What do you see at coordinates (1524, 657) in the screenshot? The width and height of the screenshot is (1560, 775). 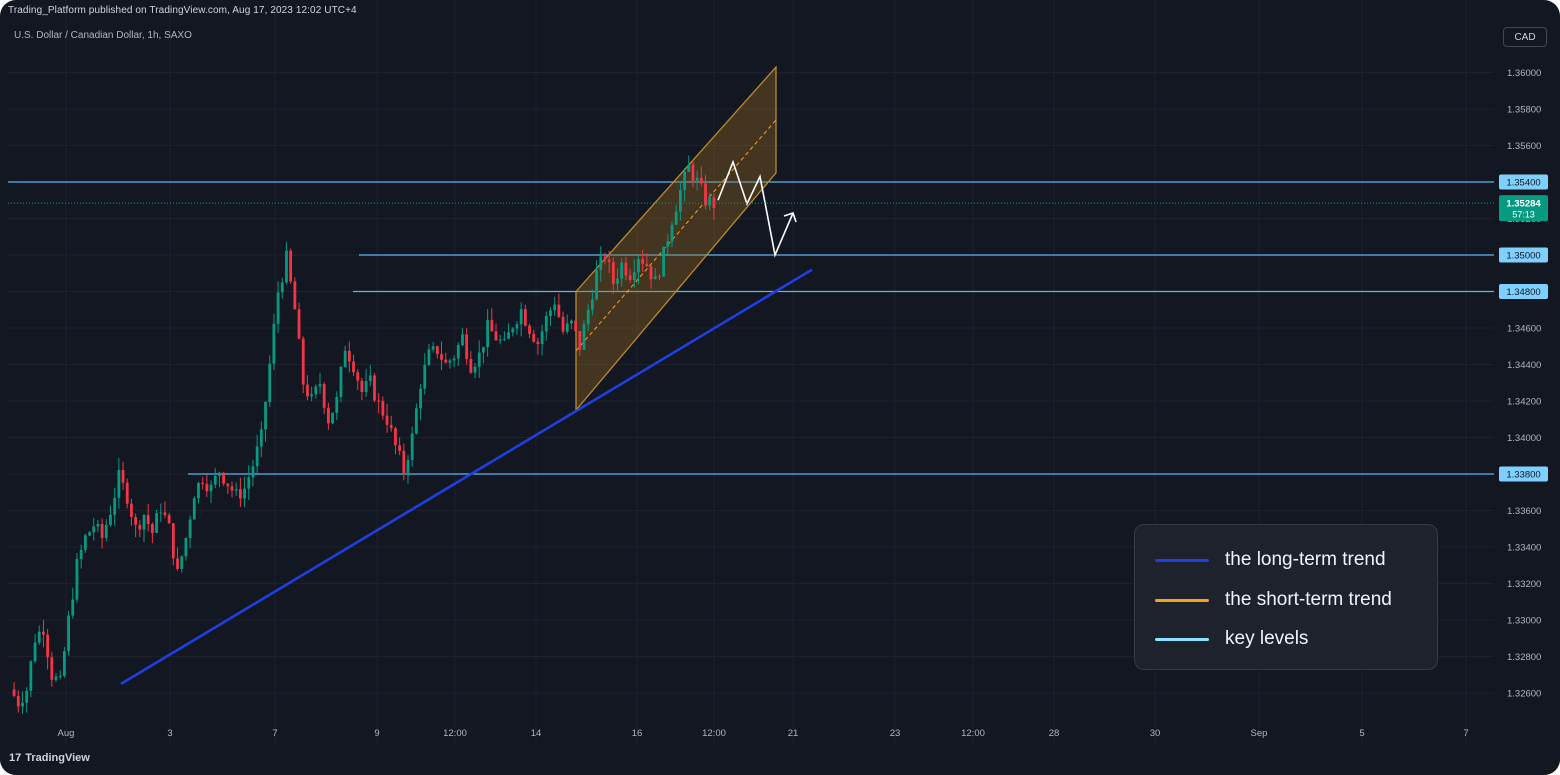 I see `price-tick-label: 1.32800` at bounding box center [1524, 657].